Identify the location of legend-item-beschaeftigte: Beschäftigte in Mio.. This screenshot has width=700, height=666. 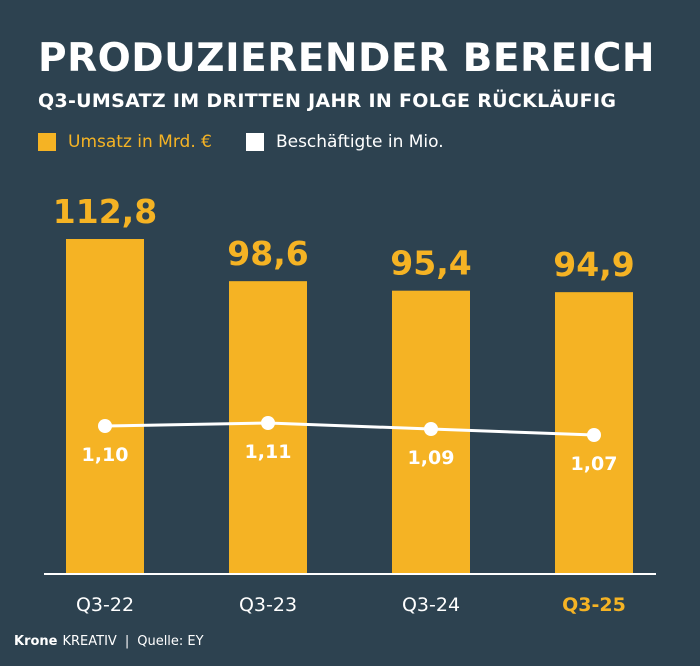
(344, 142).